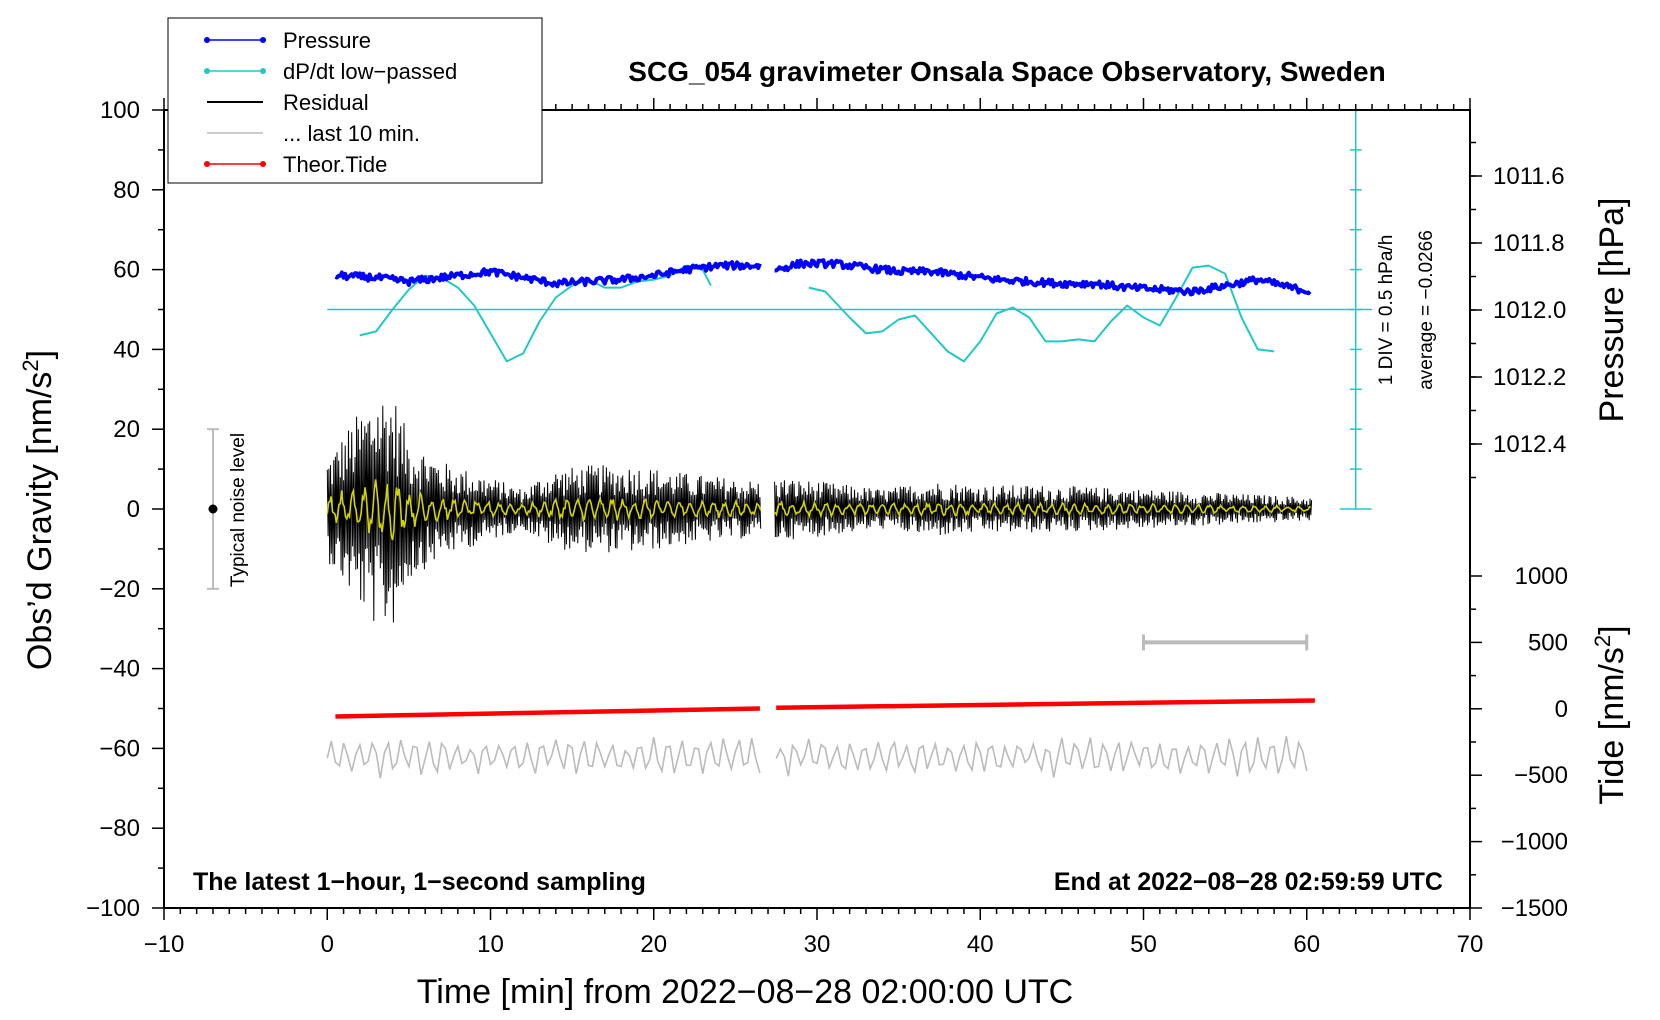  I want to click on y-tick-label: 40, so click(126, 349).